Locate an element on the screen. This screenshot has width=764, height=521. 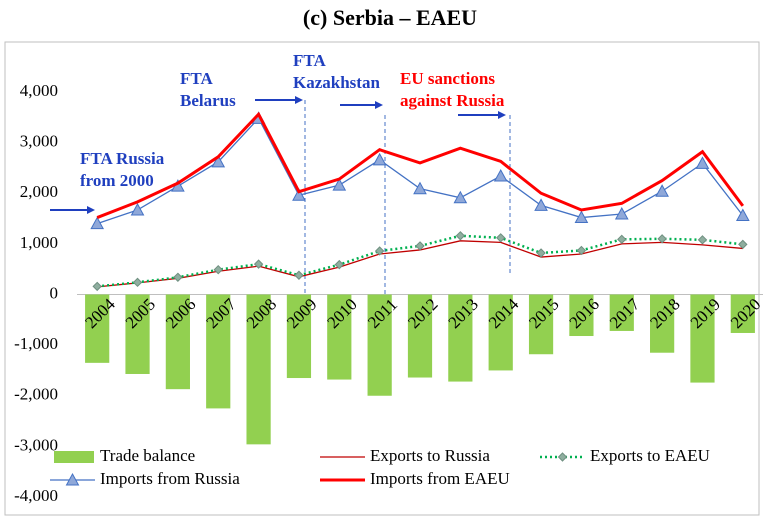
legend-label: Trade balance is located at coordinates (147, 455).